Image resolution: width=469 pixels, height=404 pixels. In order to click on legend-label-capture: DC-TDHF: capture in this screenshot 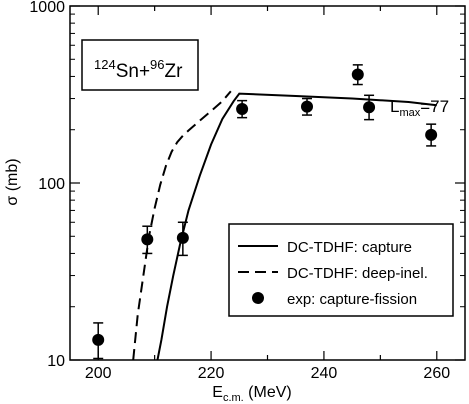, I will do `click(349, 247)`.